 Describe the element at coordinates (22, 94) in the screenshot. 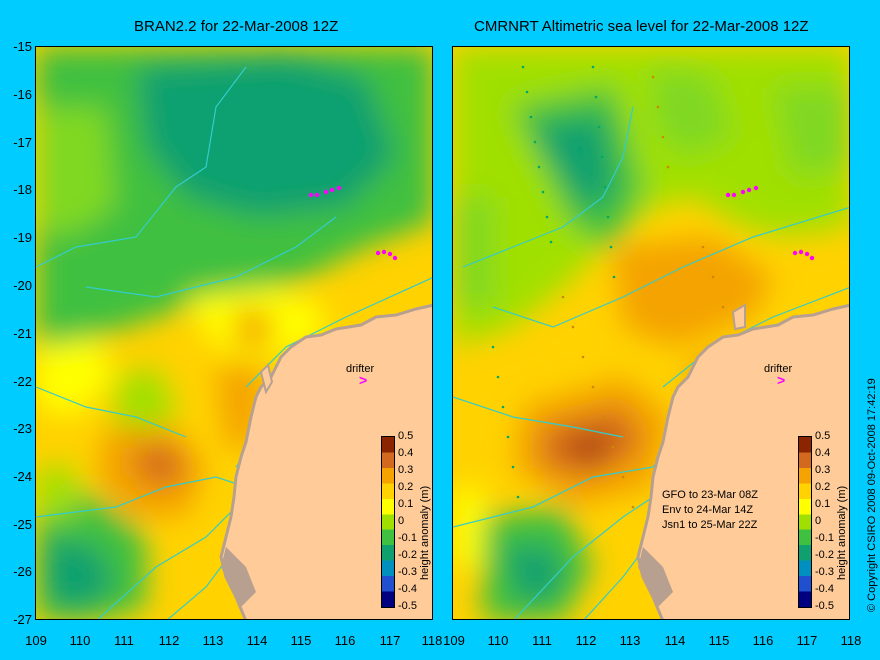

I see `y-tick: -16` at that location.